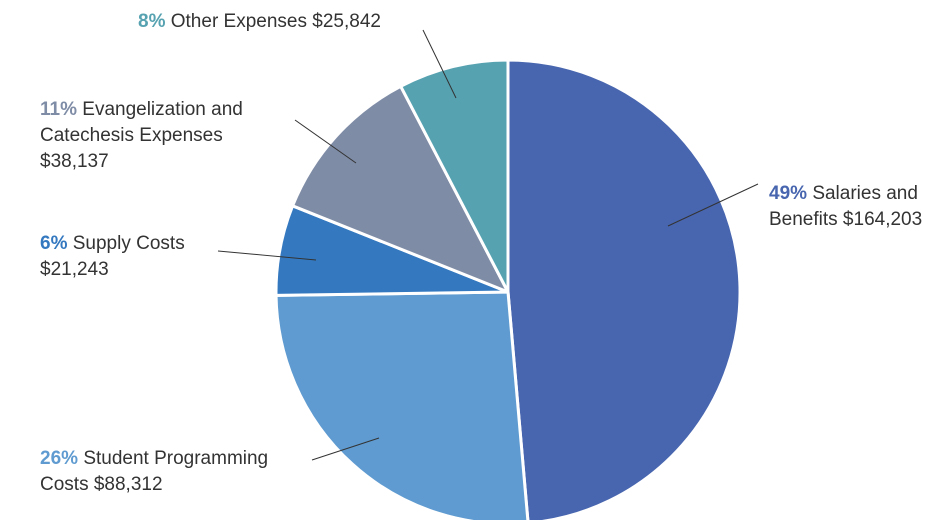 Image resolution: width=944 pixels, height=520 pixels. I want to click on leader-line-supply, so click(267, 255).